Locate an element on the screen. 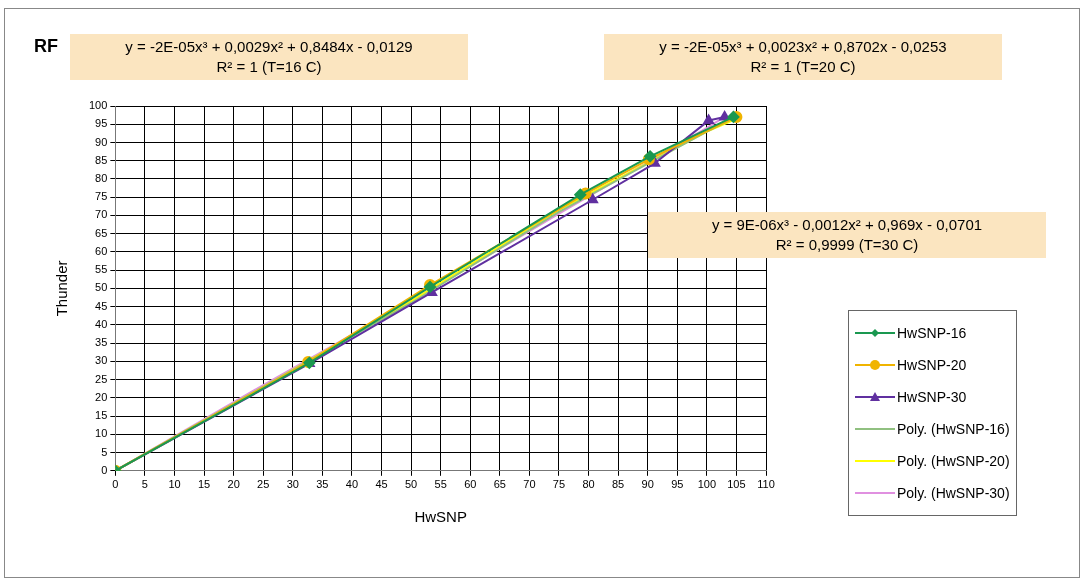 The height and width of the screenshot is (587, 1086). x-tick-label: 70 is located at coordinates (529, 484).